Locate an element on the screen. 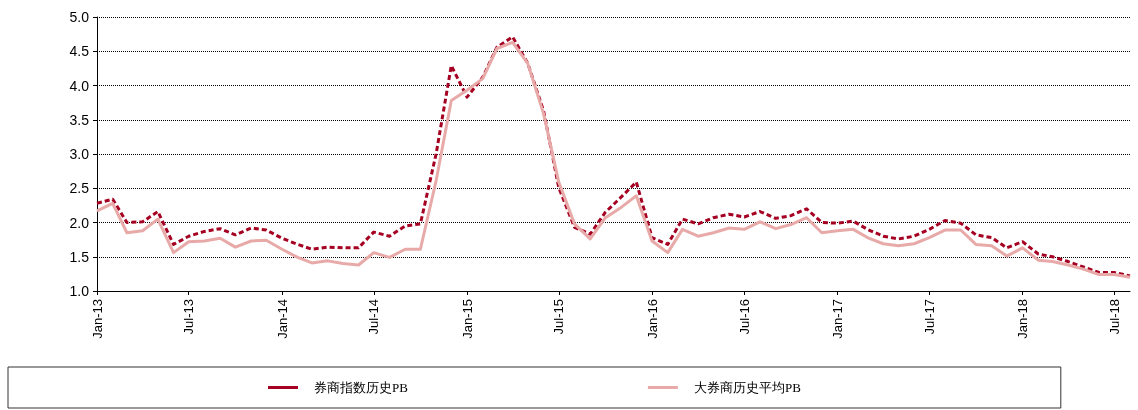 This screenshot has height=410, width=1138. legend-label: 券商指数历史PB is located at coordinates (361, 387).